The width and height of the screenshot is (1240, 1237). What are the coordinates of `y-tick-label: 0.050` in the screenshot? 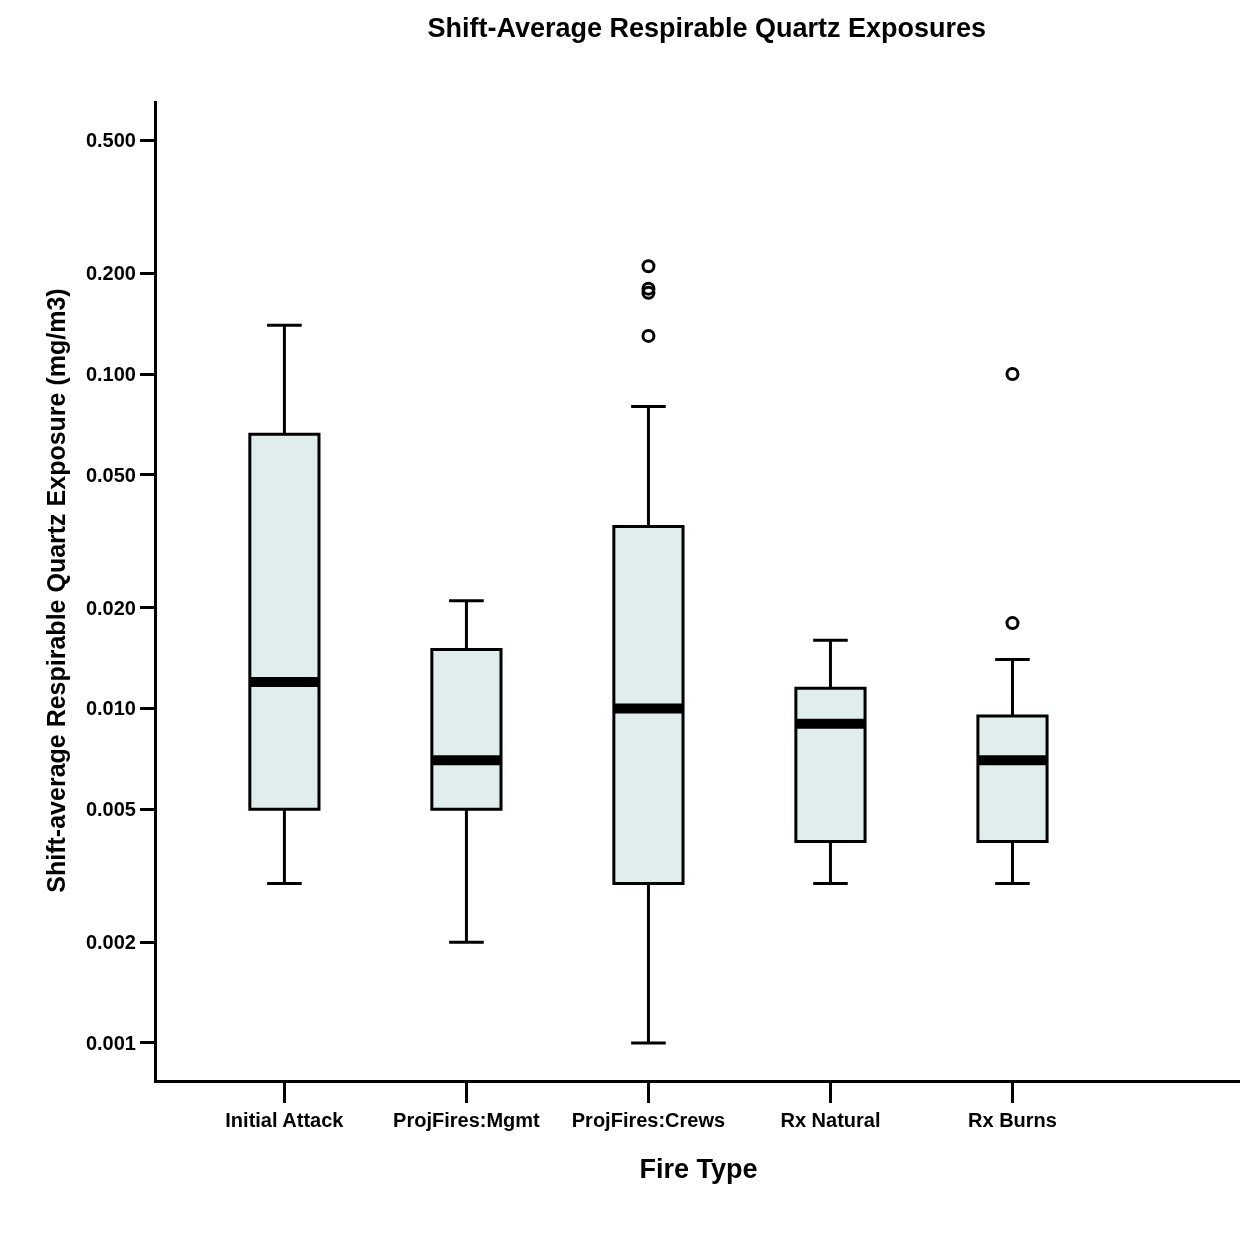 It's located at (110, 474).